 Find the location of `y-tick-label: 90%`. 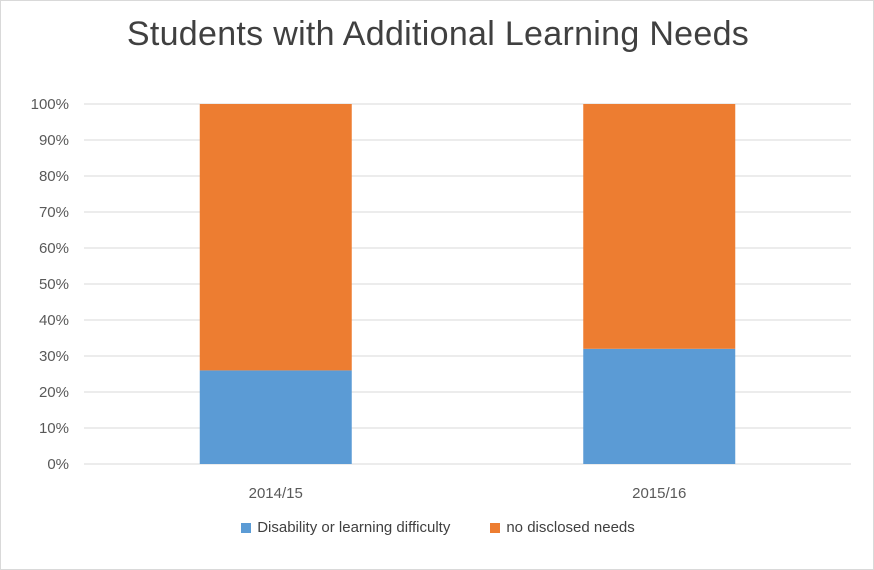

y-tick-label: 90% is located at coordinates (54, 140).